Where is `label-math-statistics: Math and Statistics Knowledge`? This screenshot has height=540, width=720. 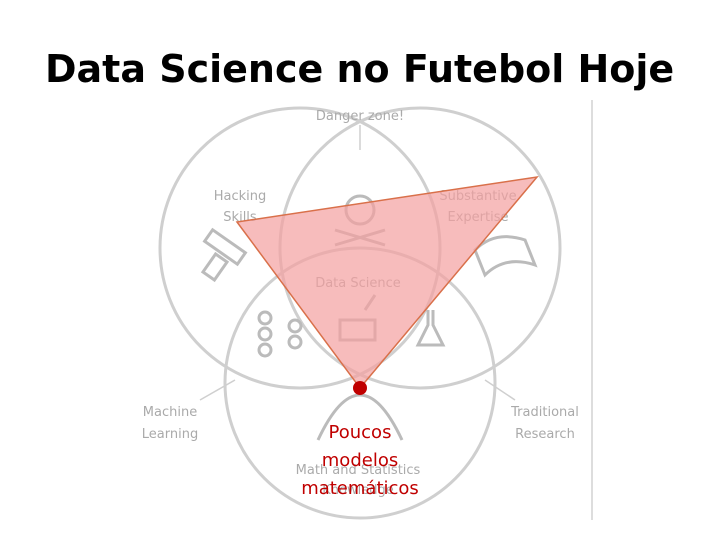
label-math-statistics: Math and Statistics Knowledge is located at coordinates (358, 480).